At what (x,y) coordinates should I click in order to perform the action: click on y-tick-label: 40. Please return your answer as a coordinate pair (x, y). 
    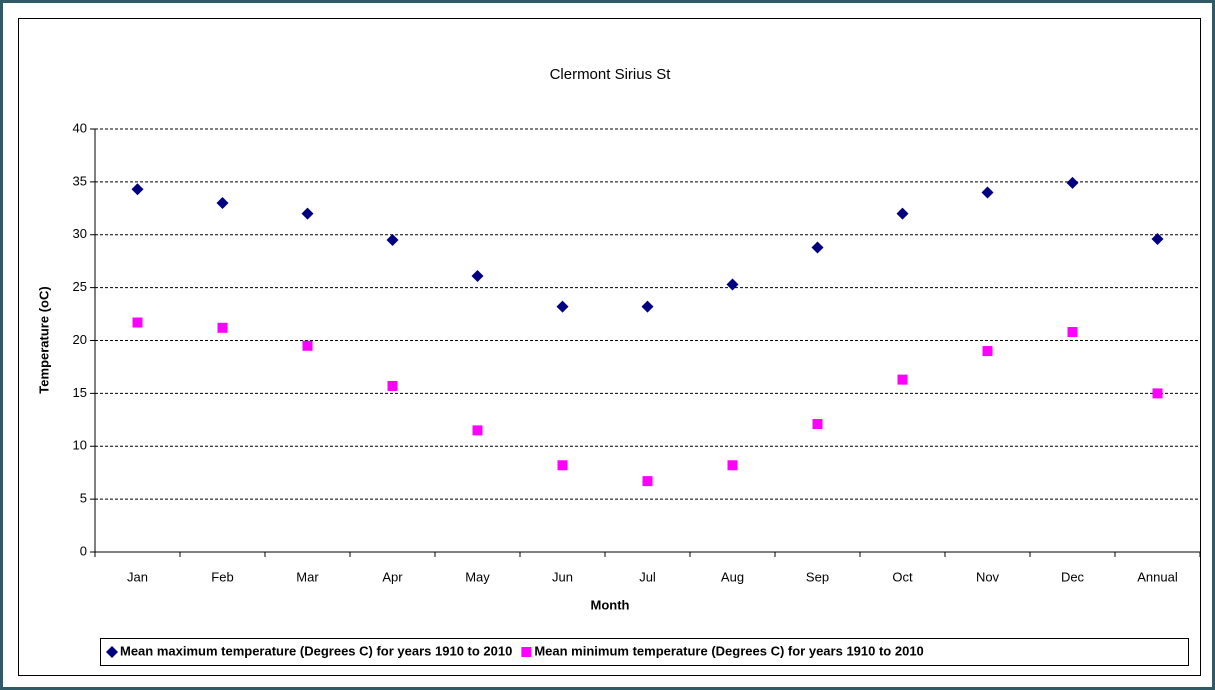
    Looking at the image, I should click on (80, 127).